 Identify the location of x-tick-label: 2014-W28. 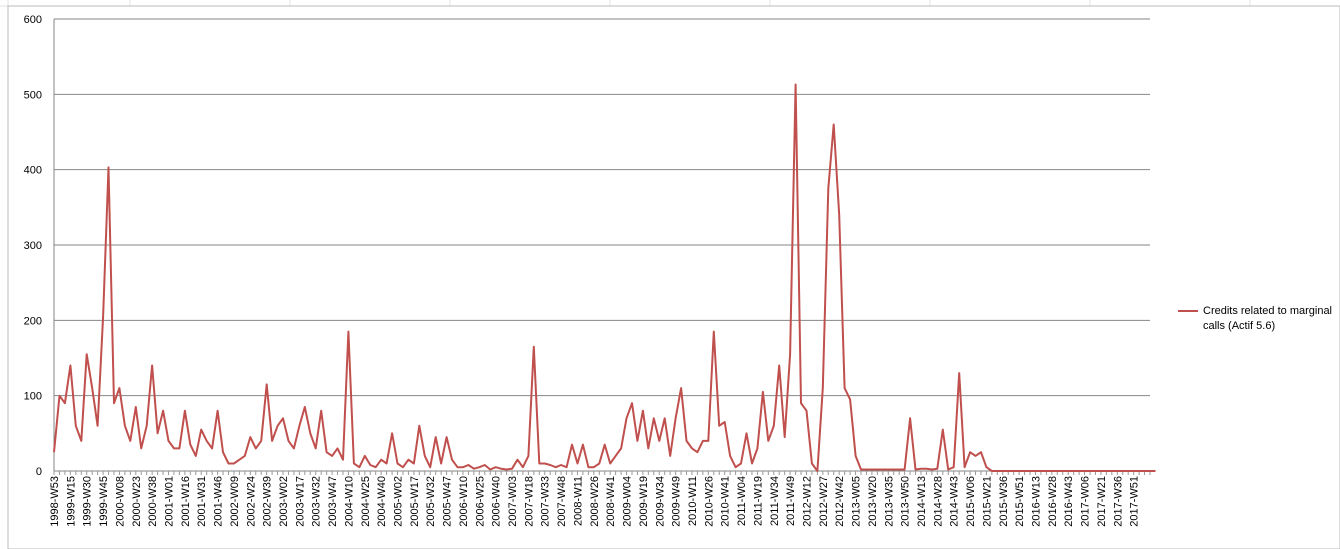
(938, 501).